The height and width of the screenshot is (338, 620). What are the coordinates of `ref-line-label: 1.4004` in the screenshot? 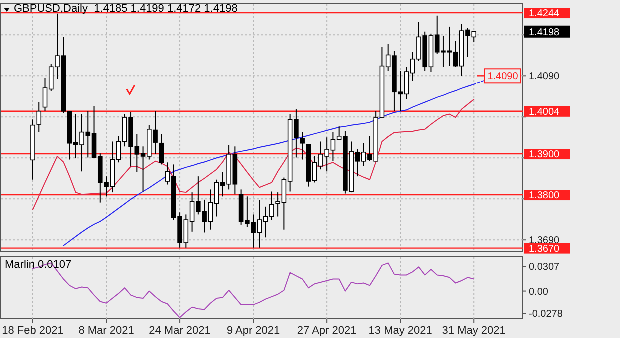 It's located at (544, 112).